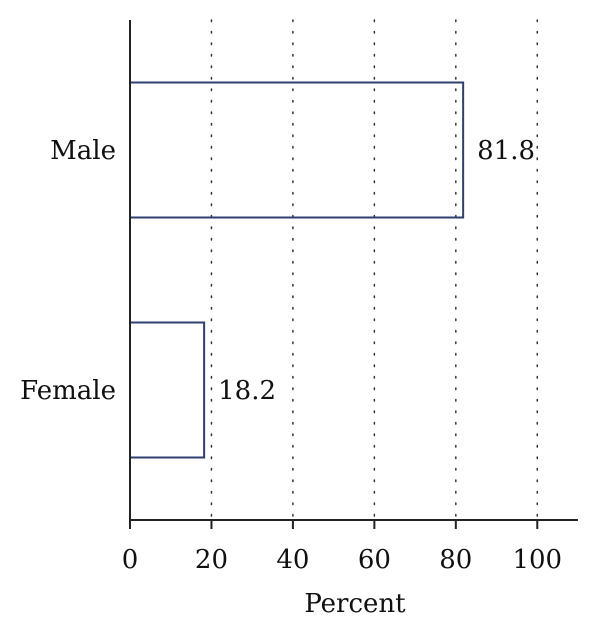 The height and width of the screenshot is (639, 600). What do you see at coordinates (374, 560) in the screenshot?
I see `x-tick-label-60: 60` at bounding box center [374, 560].